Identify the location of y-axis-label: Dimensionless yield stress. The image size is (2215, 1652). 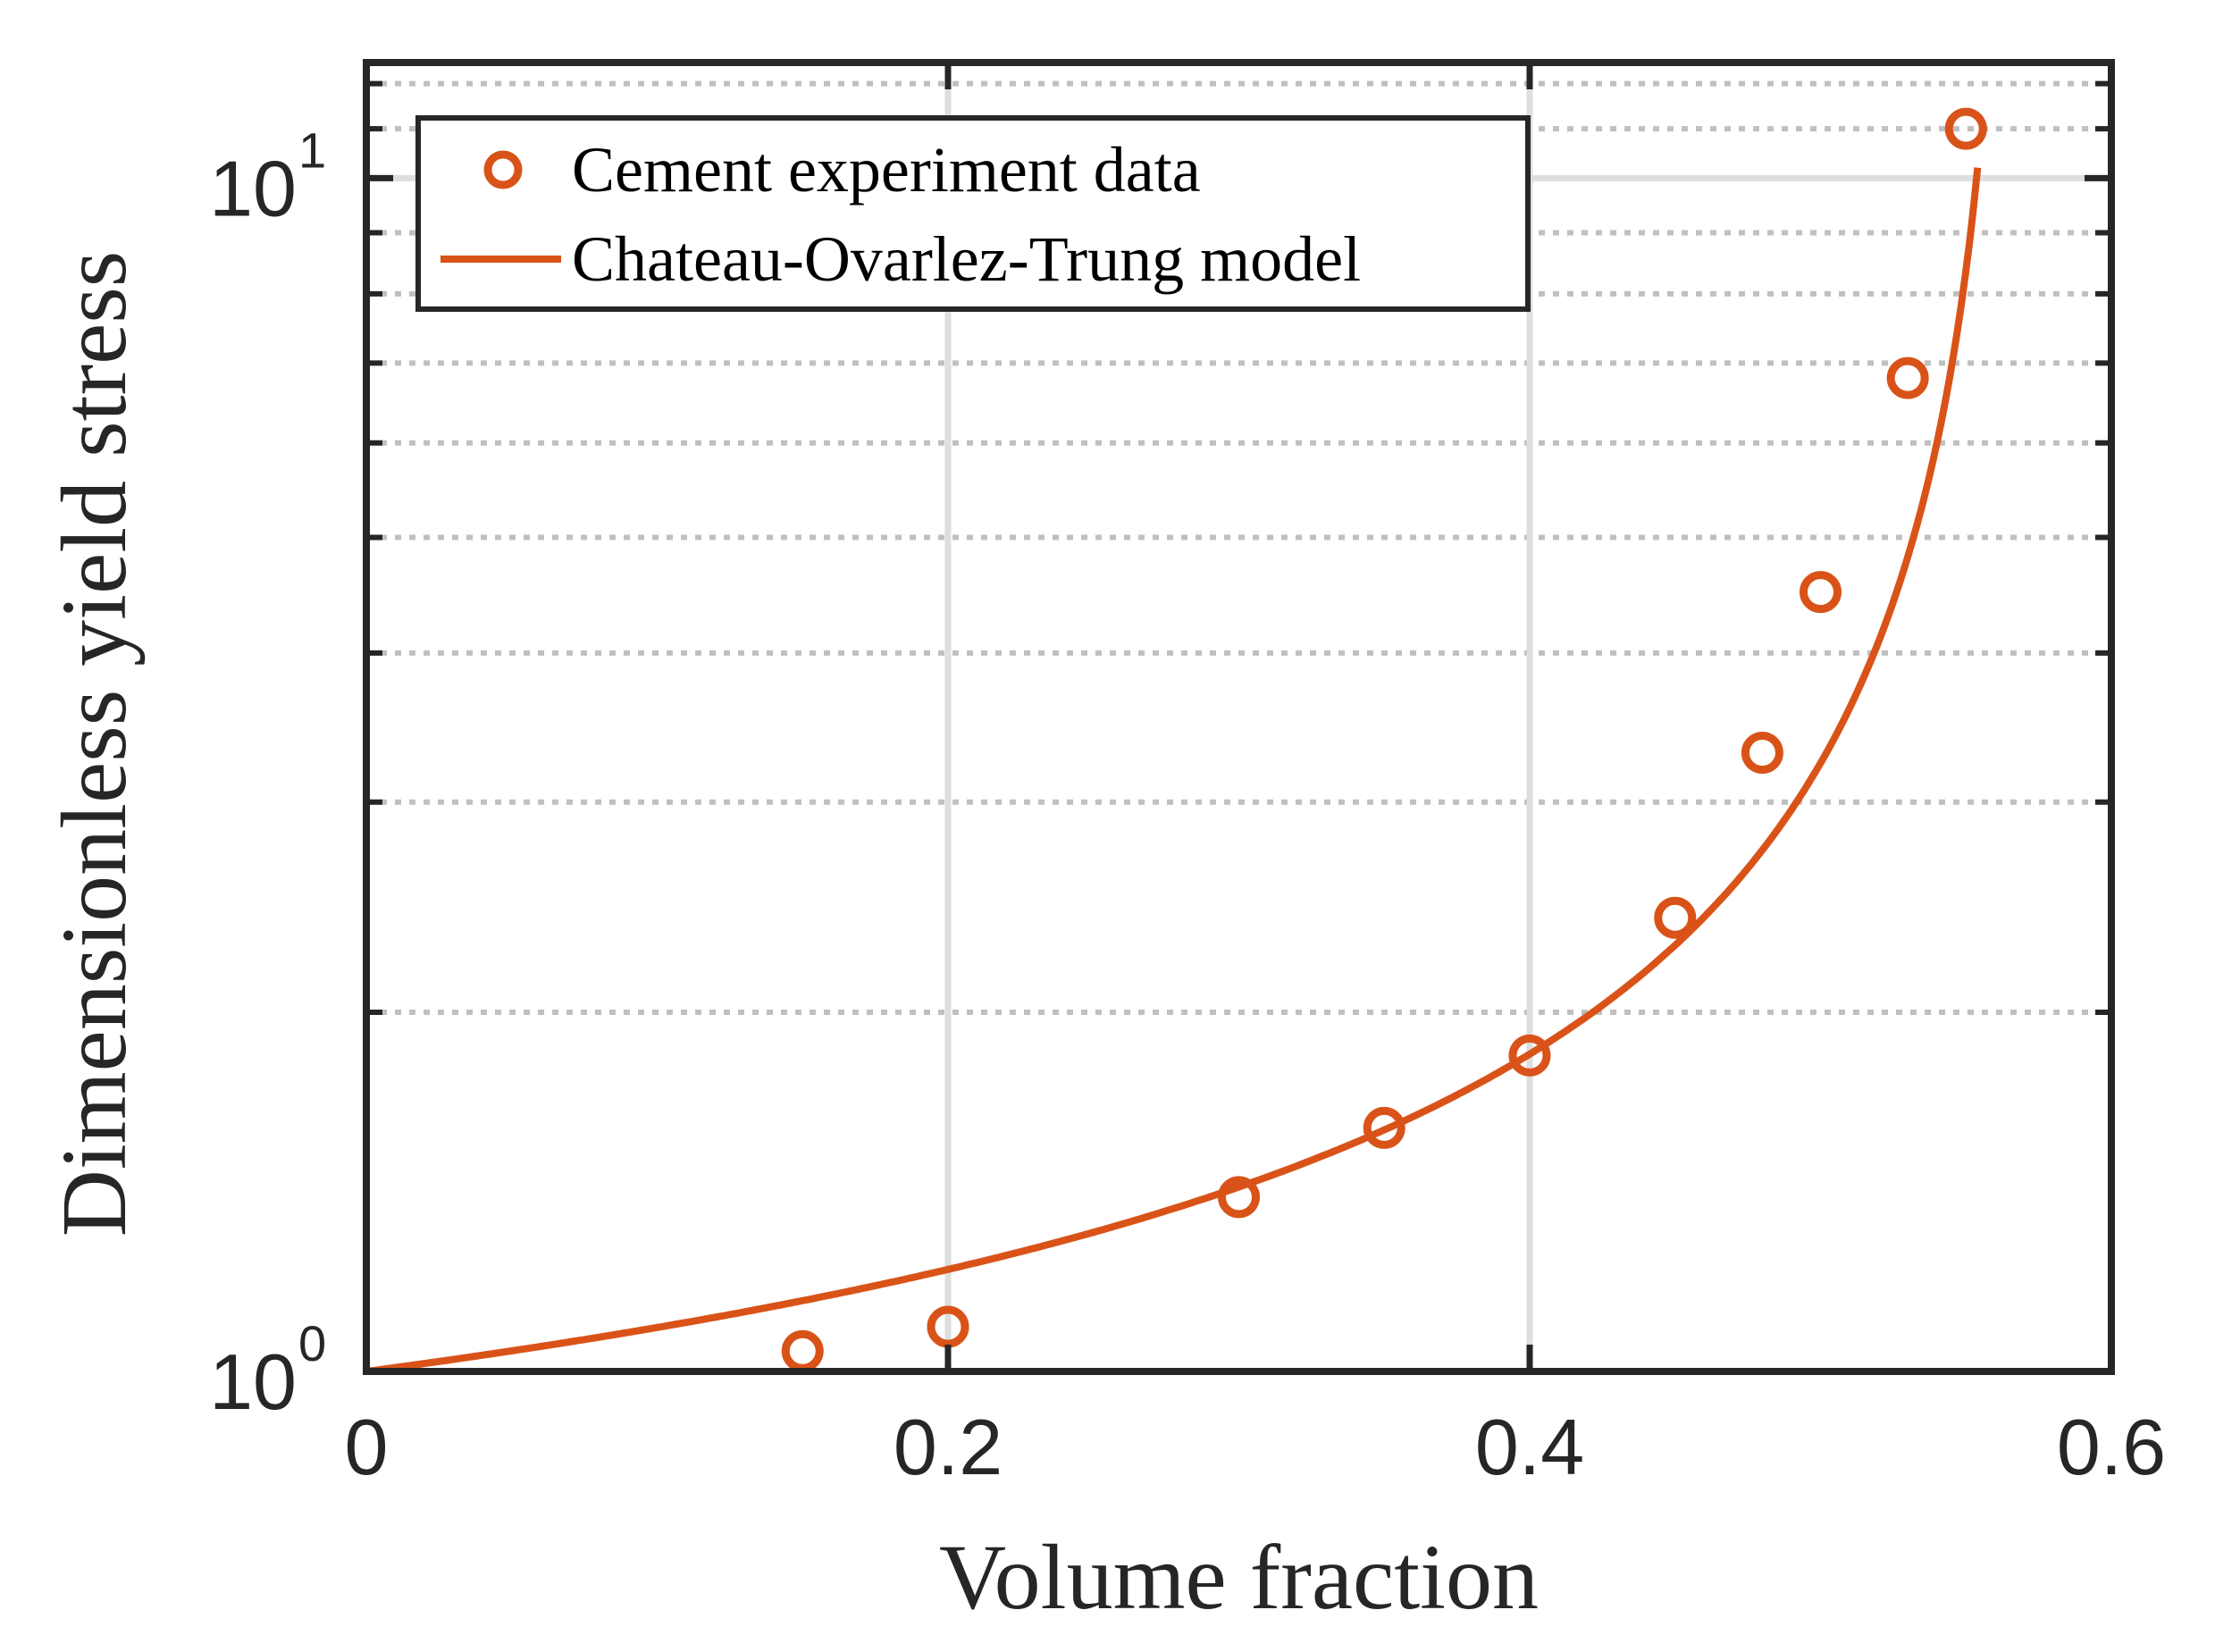
(94, 744).